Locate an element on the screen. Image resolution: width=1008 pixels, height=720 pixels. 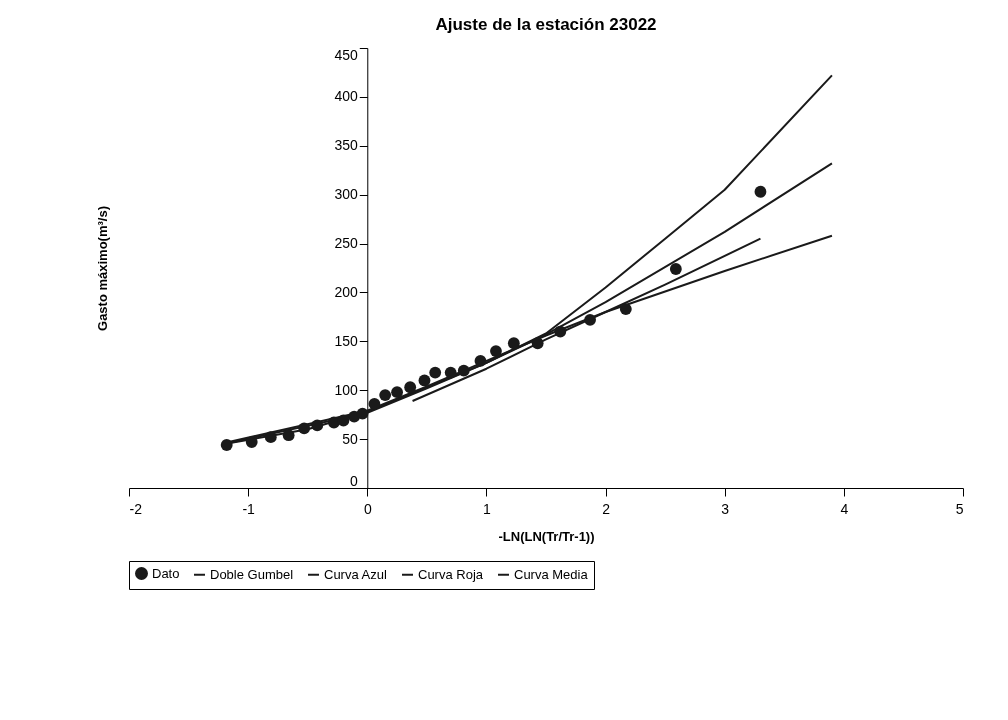
x-tick-label: -2 is located at coordinates (136, 508).